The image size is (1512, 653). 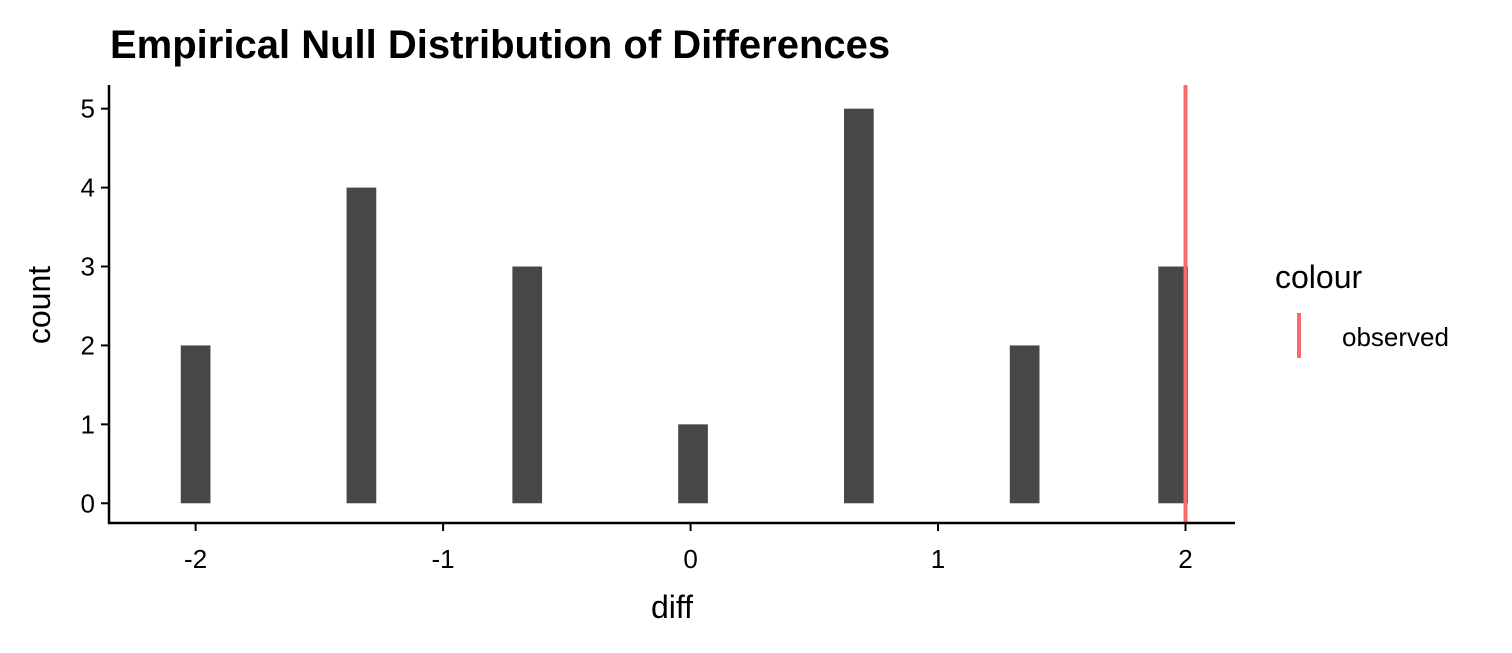 What do you see at coordinates (1395, 337) in the screenshot?
I see `legend-label-observed: observed` at bounding box center [1395, 337].